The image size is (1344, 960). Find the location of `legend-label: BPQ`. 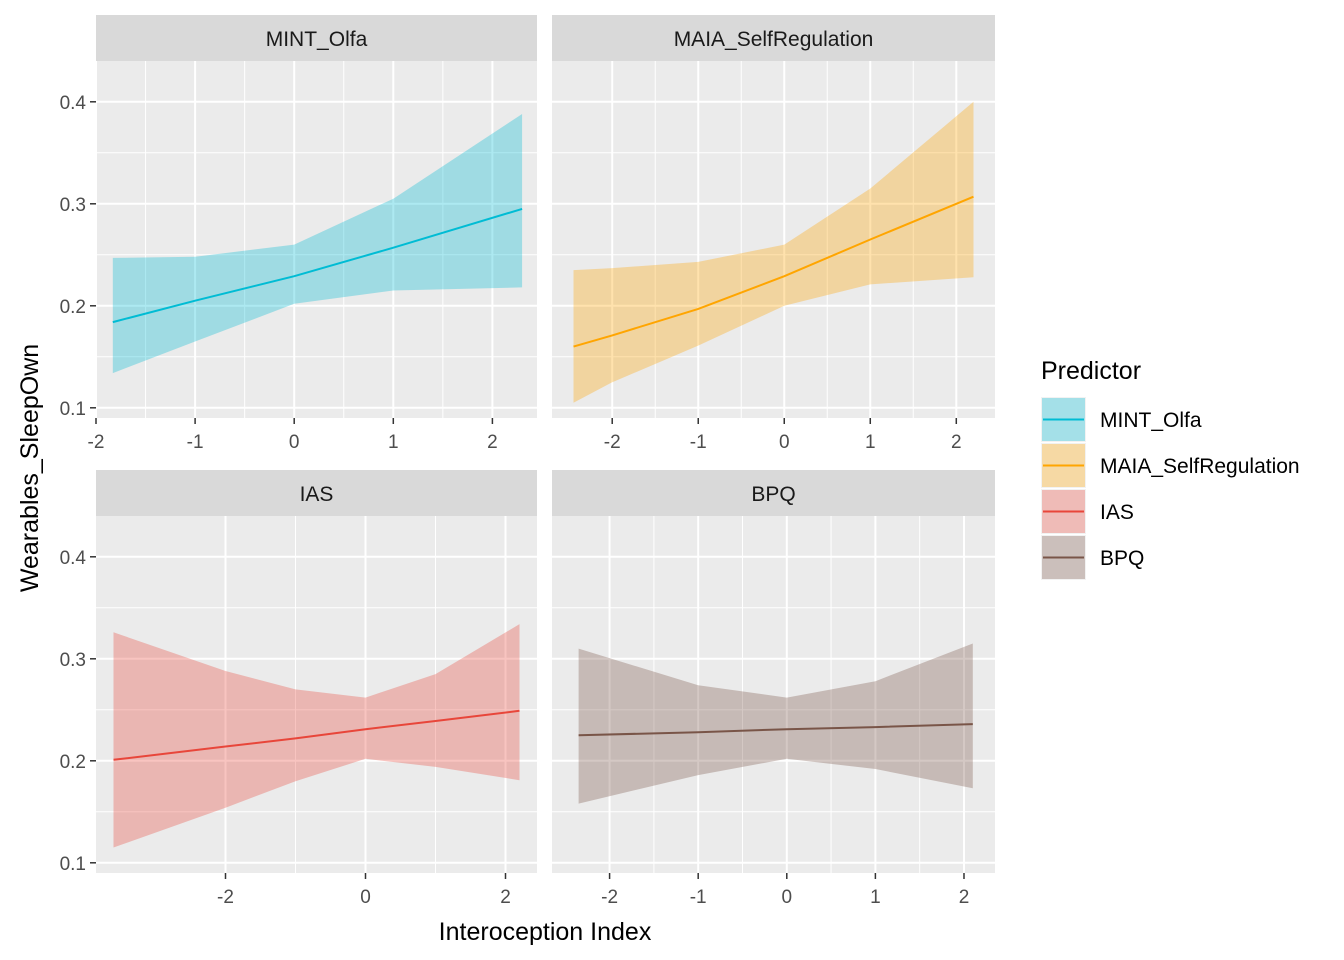

legend-label: BPQ is located at coordinates (1122, 558).